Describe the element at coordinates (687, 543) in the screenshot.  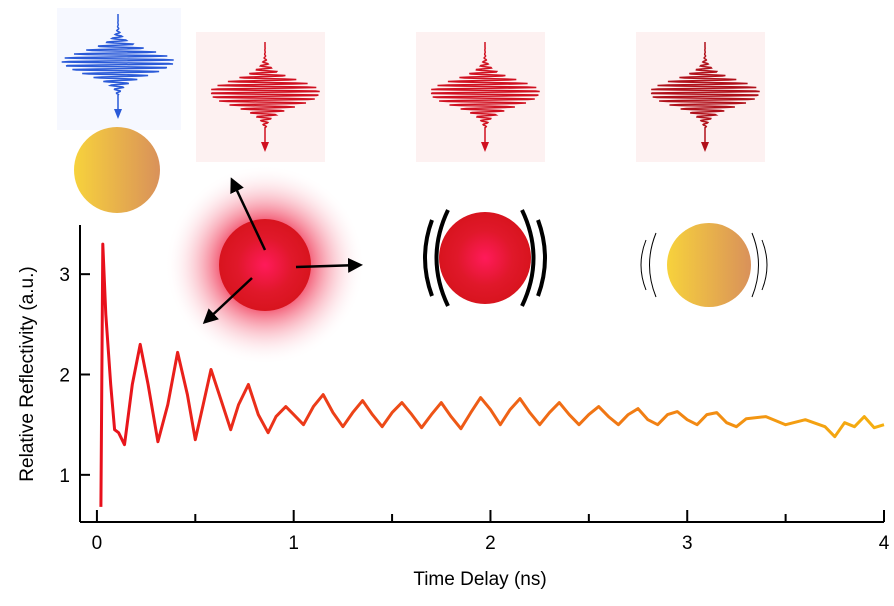
I see `x-tick-label: 3` at that location.